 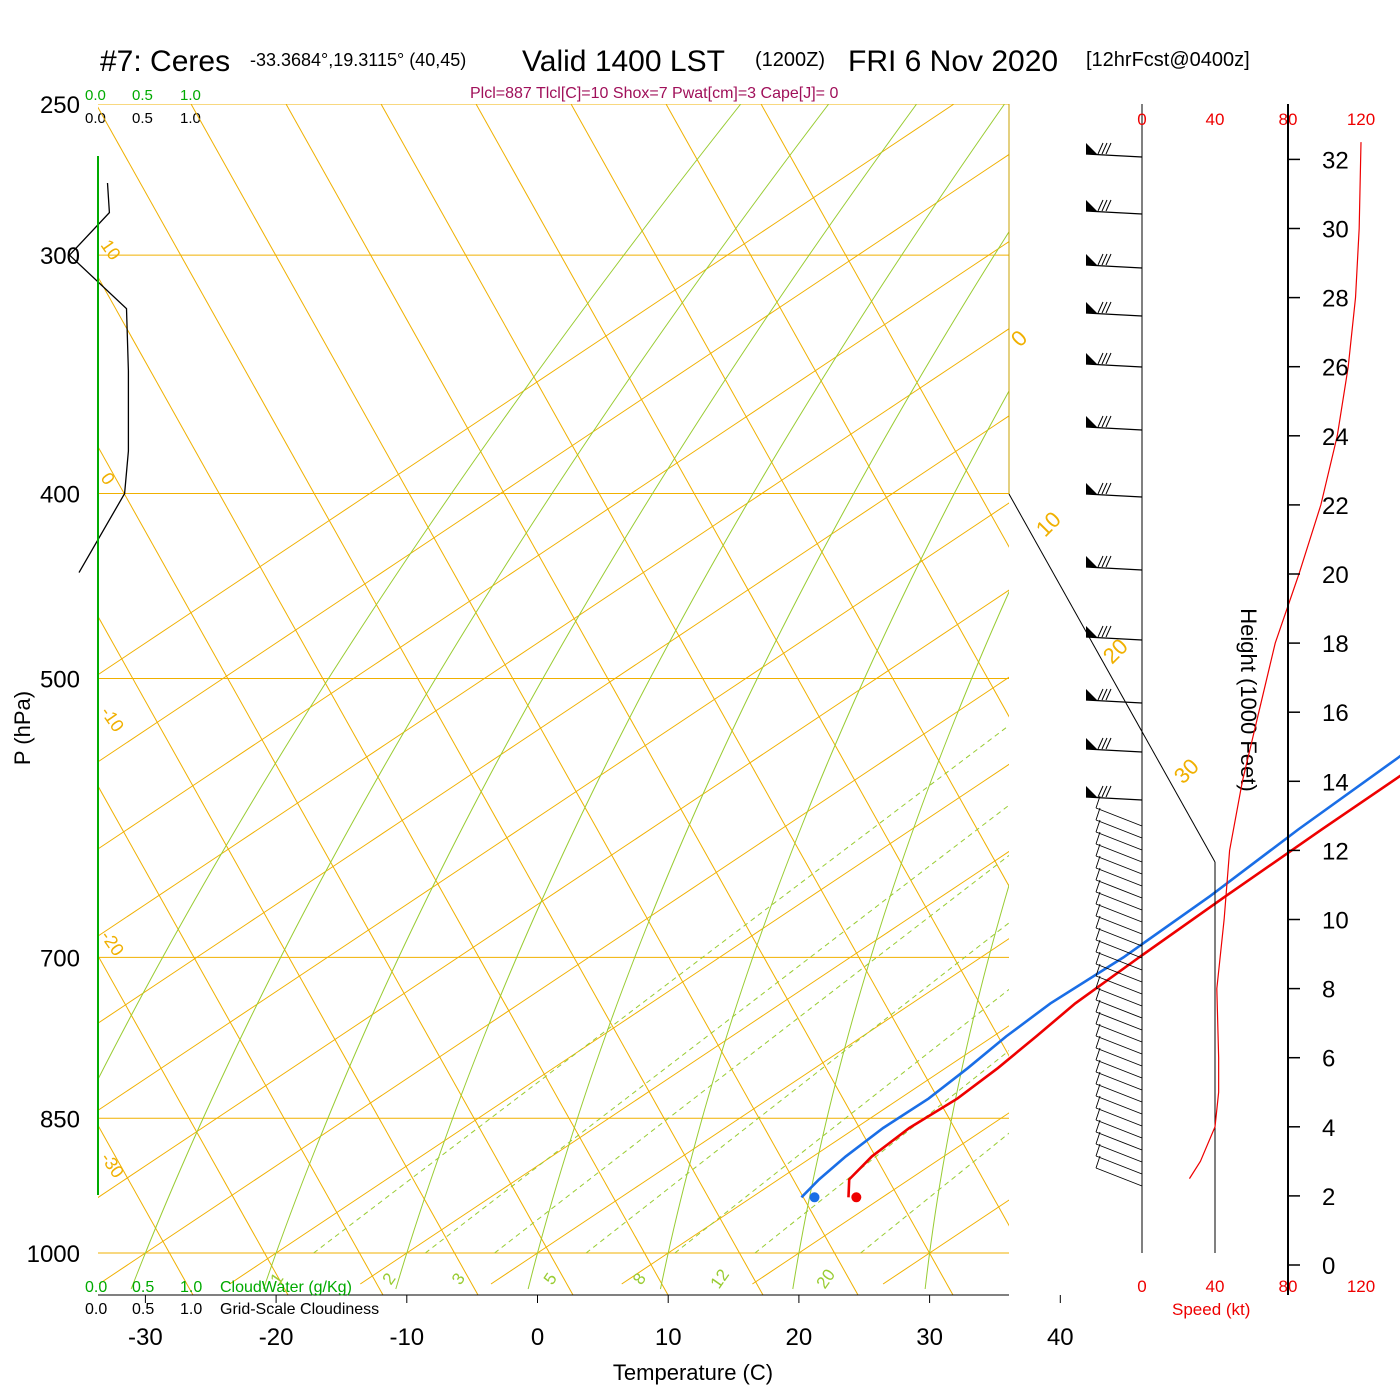 What do you see at coordinates (953, 61) in the screenshot?
I see `forecast-date: FRI 6 Nov 2020` at bounding box center [953, 61].